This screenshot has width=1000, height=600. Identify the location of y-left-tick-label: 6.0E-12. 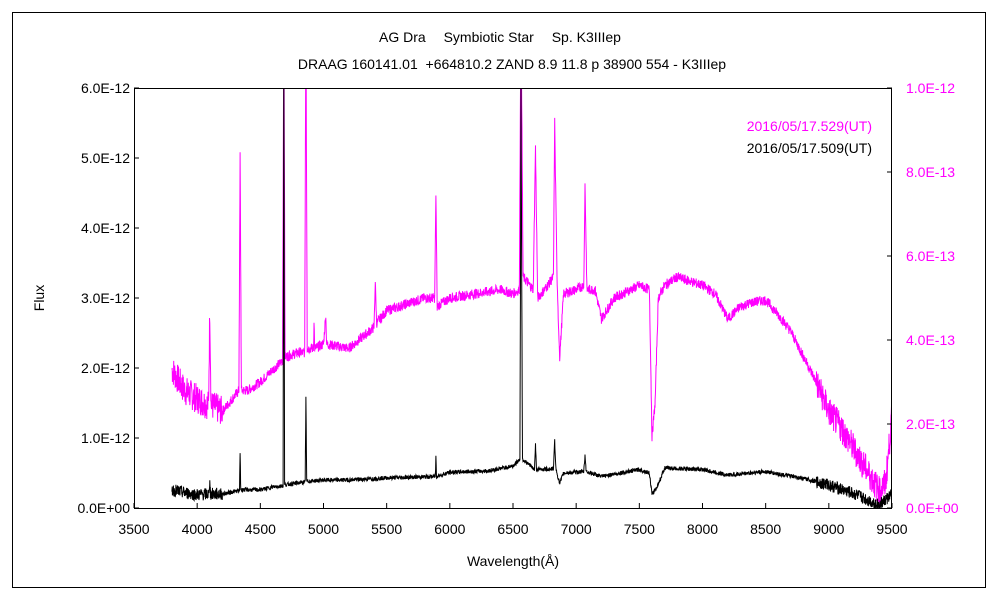
(105, 88).